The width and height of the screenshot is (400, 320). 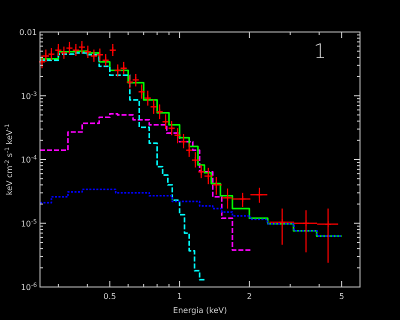 What do you see at coordinates (200, 310) in the screenshot?
I see `x-axis-title: Energia (keV)` at bounding box center [200, 310].